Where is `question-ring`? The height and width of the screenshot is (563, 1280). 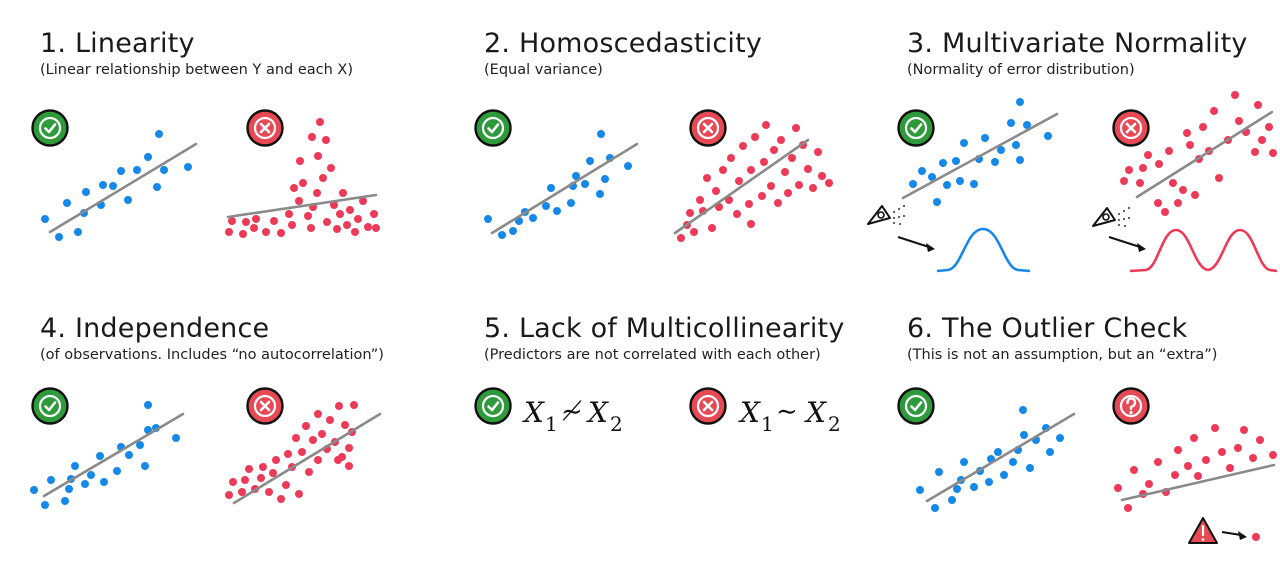
question-ring is located at coordinates (1131, 406).